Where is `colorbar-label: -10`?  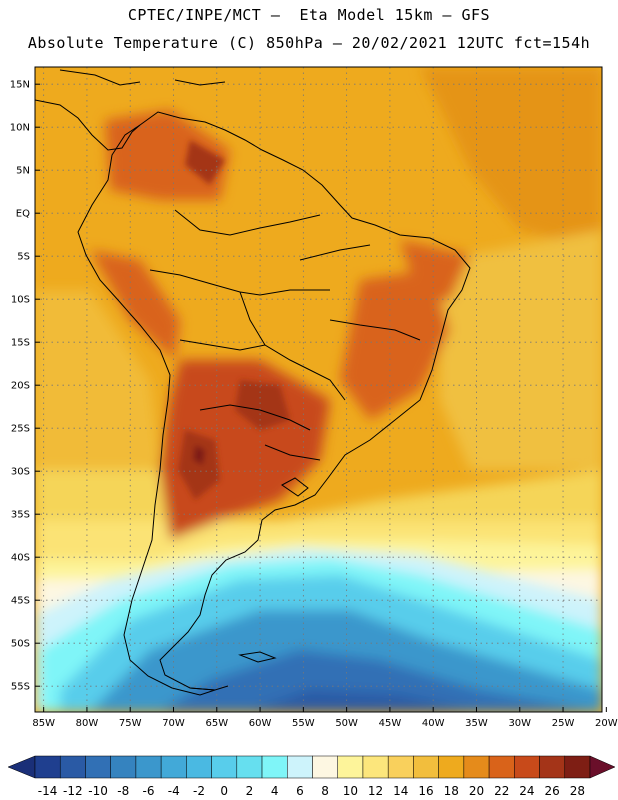 colorbar-label: -10 is located at coordinates (98, 791).